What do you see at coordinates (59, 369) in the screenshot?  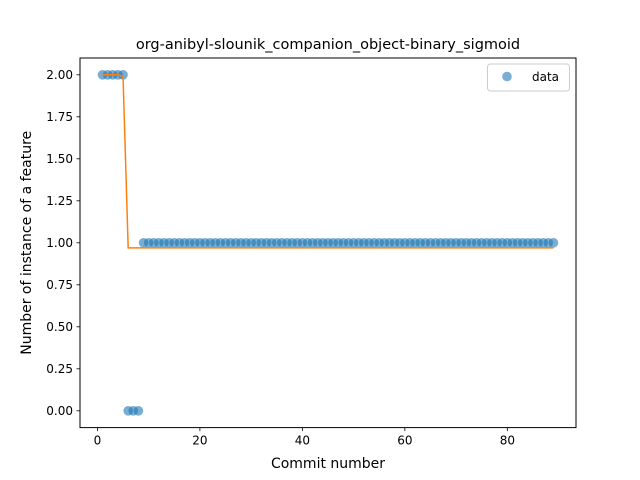 I see `y-tick-label: 0.25` at bounding box center [59, 369].